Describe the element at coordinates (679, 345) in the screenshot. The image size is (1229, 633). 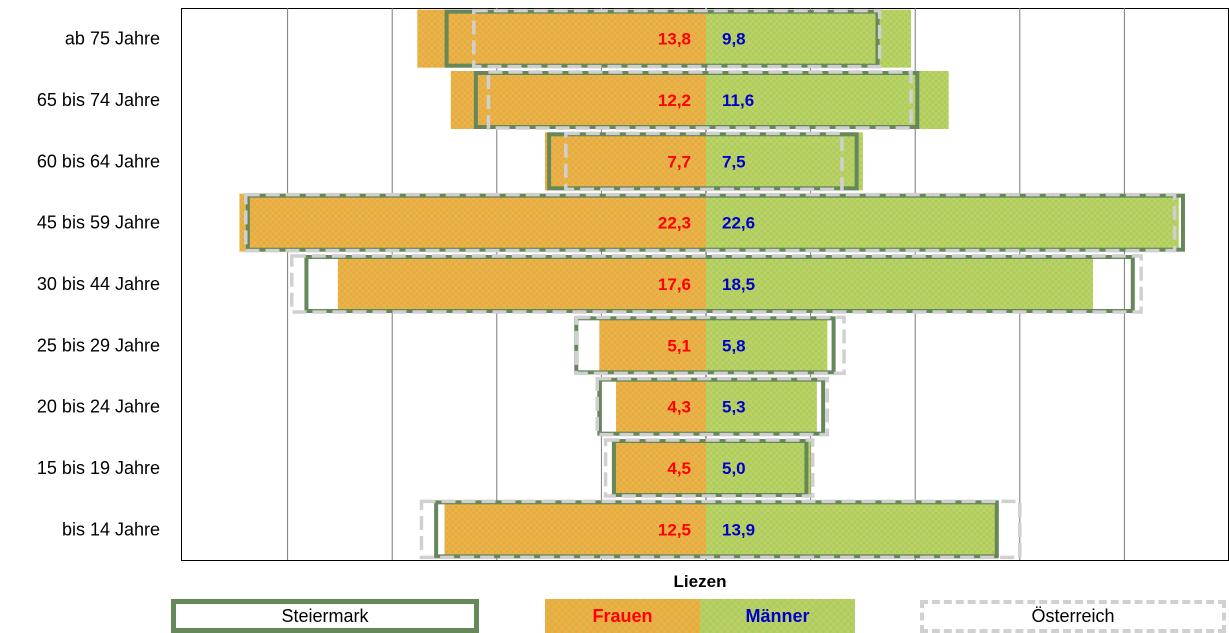
I see `value-label-frauen: 5,1` at that location.